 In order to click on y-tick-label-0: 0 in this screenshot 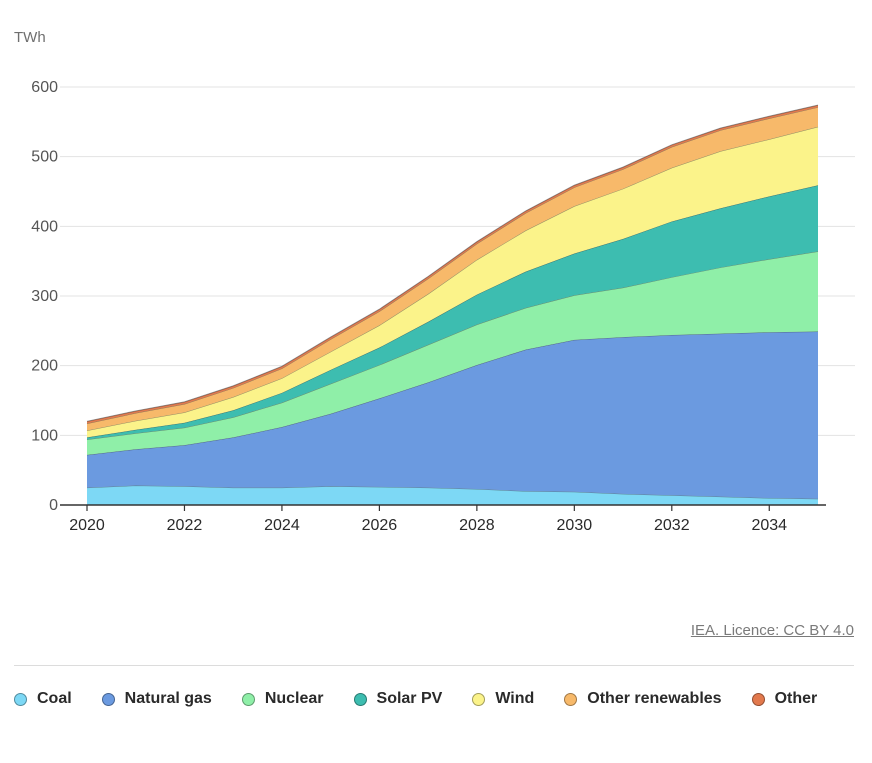, I will do `click(53, 505)`.